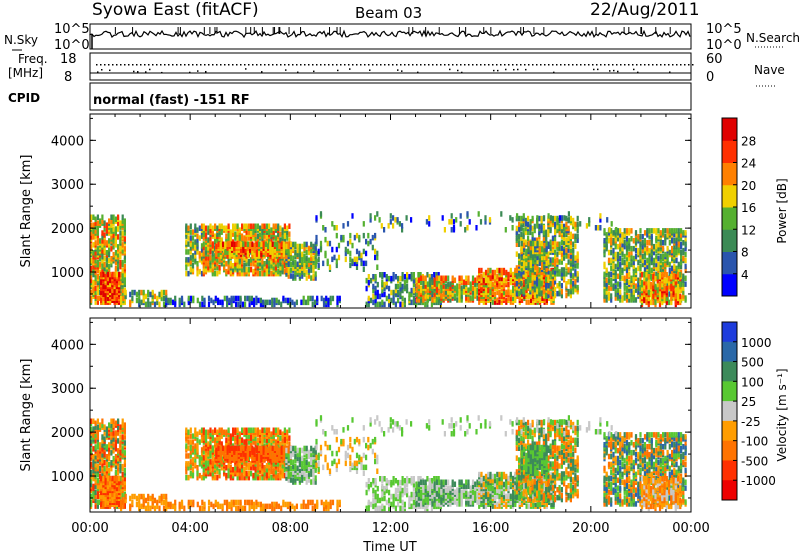 The width and height of the screenshot is (800, 554). Describe the element at coordinates (782, 210) in the screenshot. I see `power-cbar-label: Power [dB]` at that location.